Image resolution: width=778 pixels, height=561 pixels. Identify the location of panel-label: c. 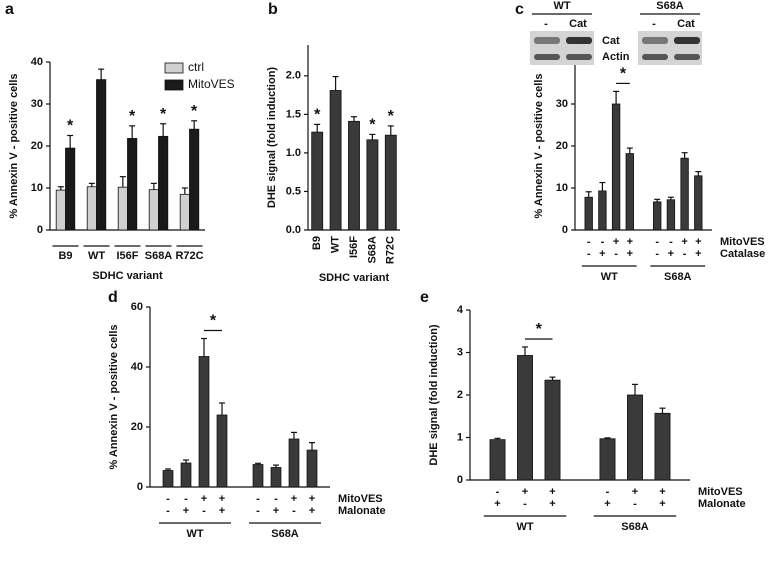
(519, 9).